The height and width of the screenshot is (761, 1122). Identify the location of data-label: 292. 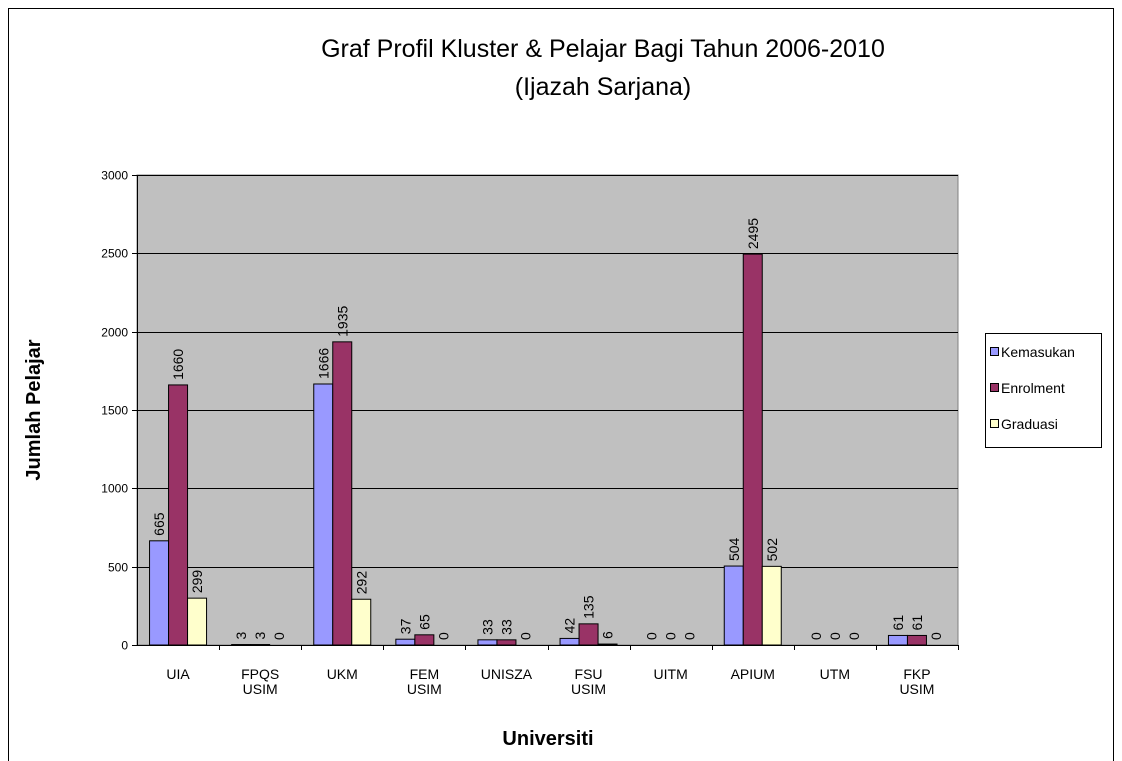
(361, 583).